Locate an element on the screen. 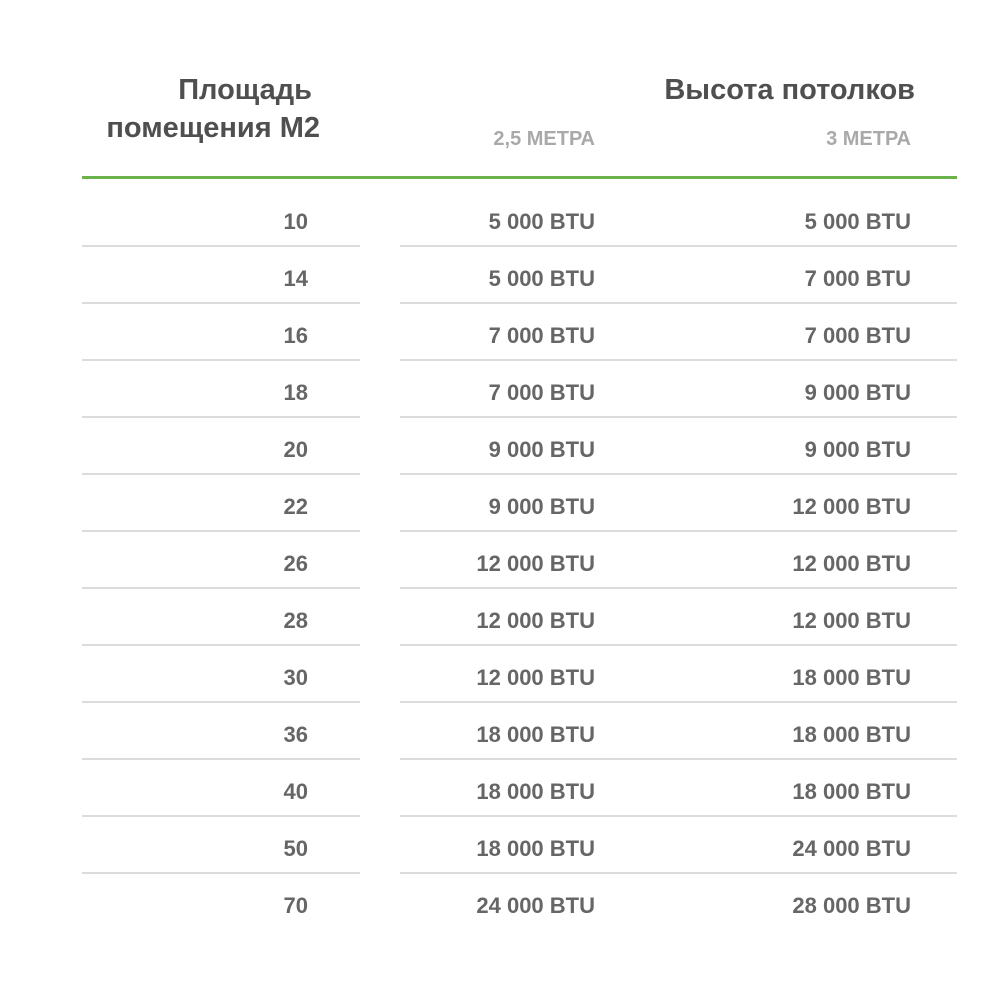 Image resolution: width=1000 pixels, height=1000 pixels. area-cell: 18 is located at coordinates (295, 392).